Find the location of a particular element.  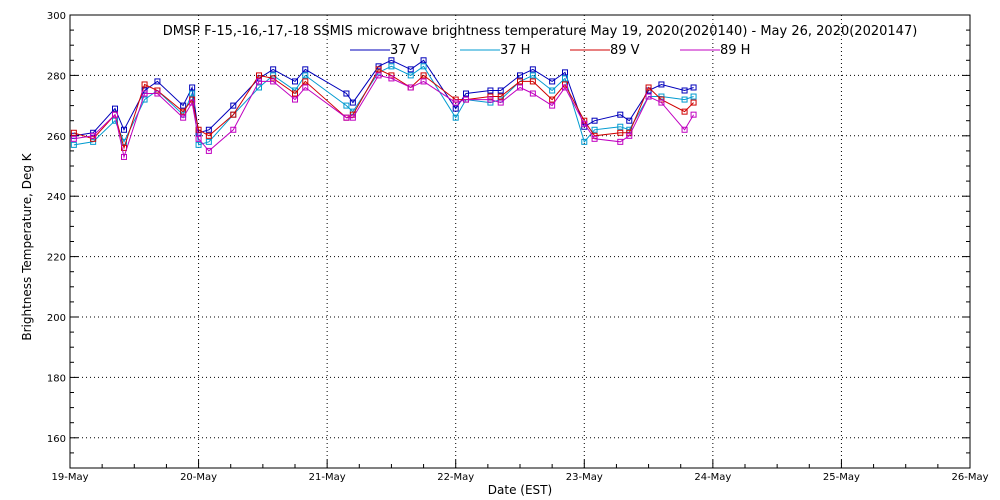

series-line-37-h is located at coordinates (383, 105).